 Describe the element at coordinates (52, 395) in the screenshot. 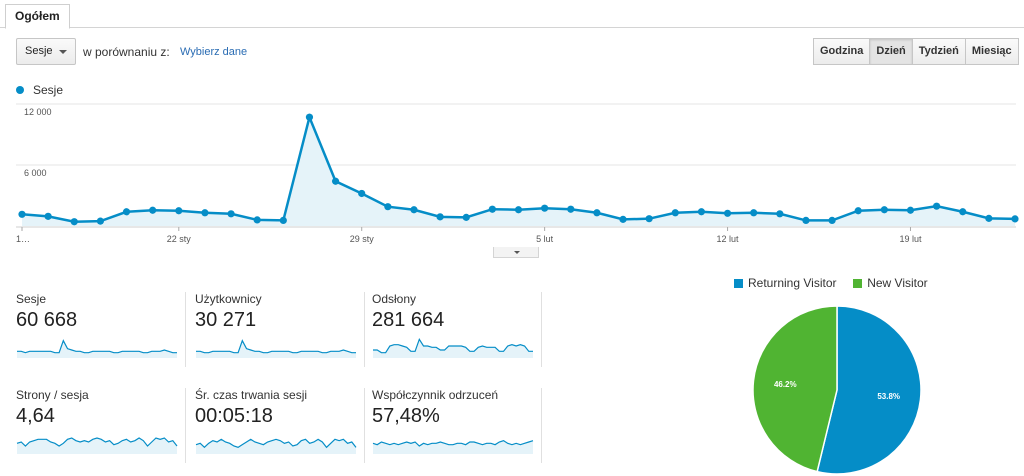

I see `metric-name: Strony / sesja` at that location.